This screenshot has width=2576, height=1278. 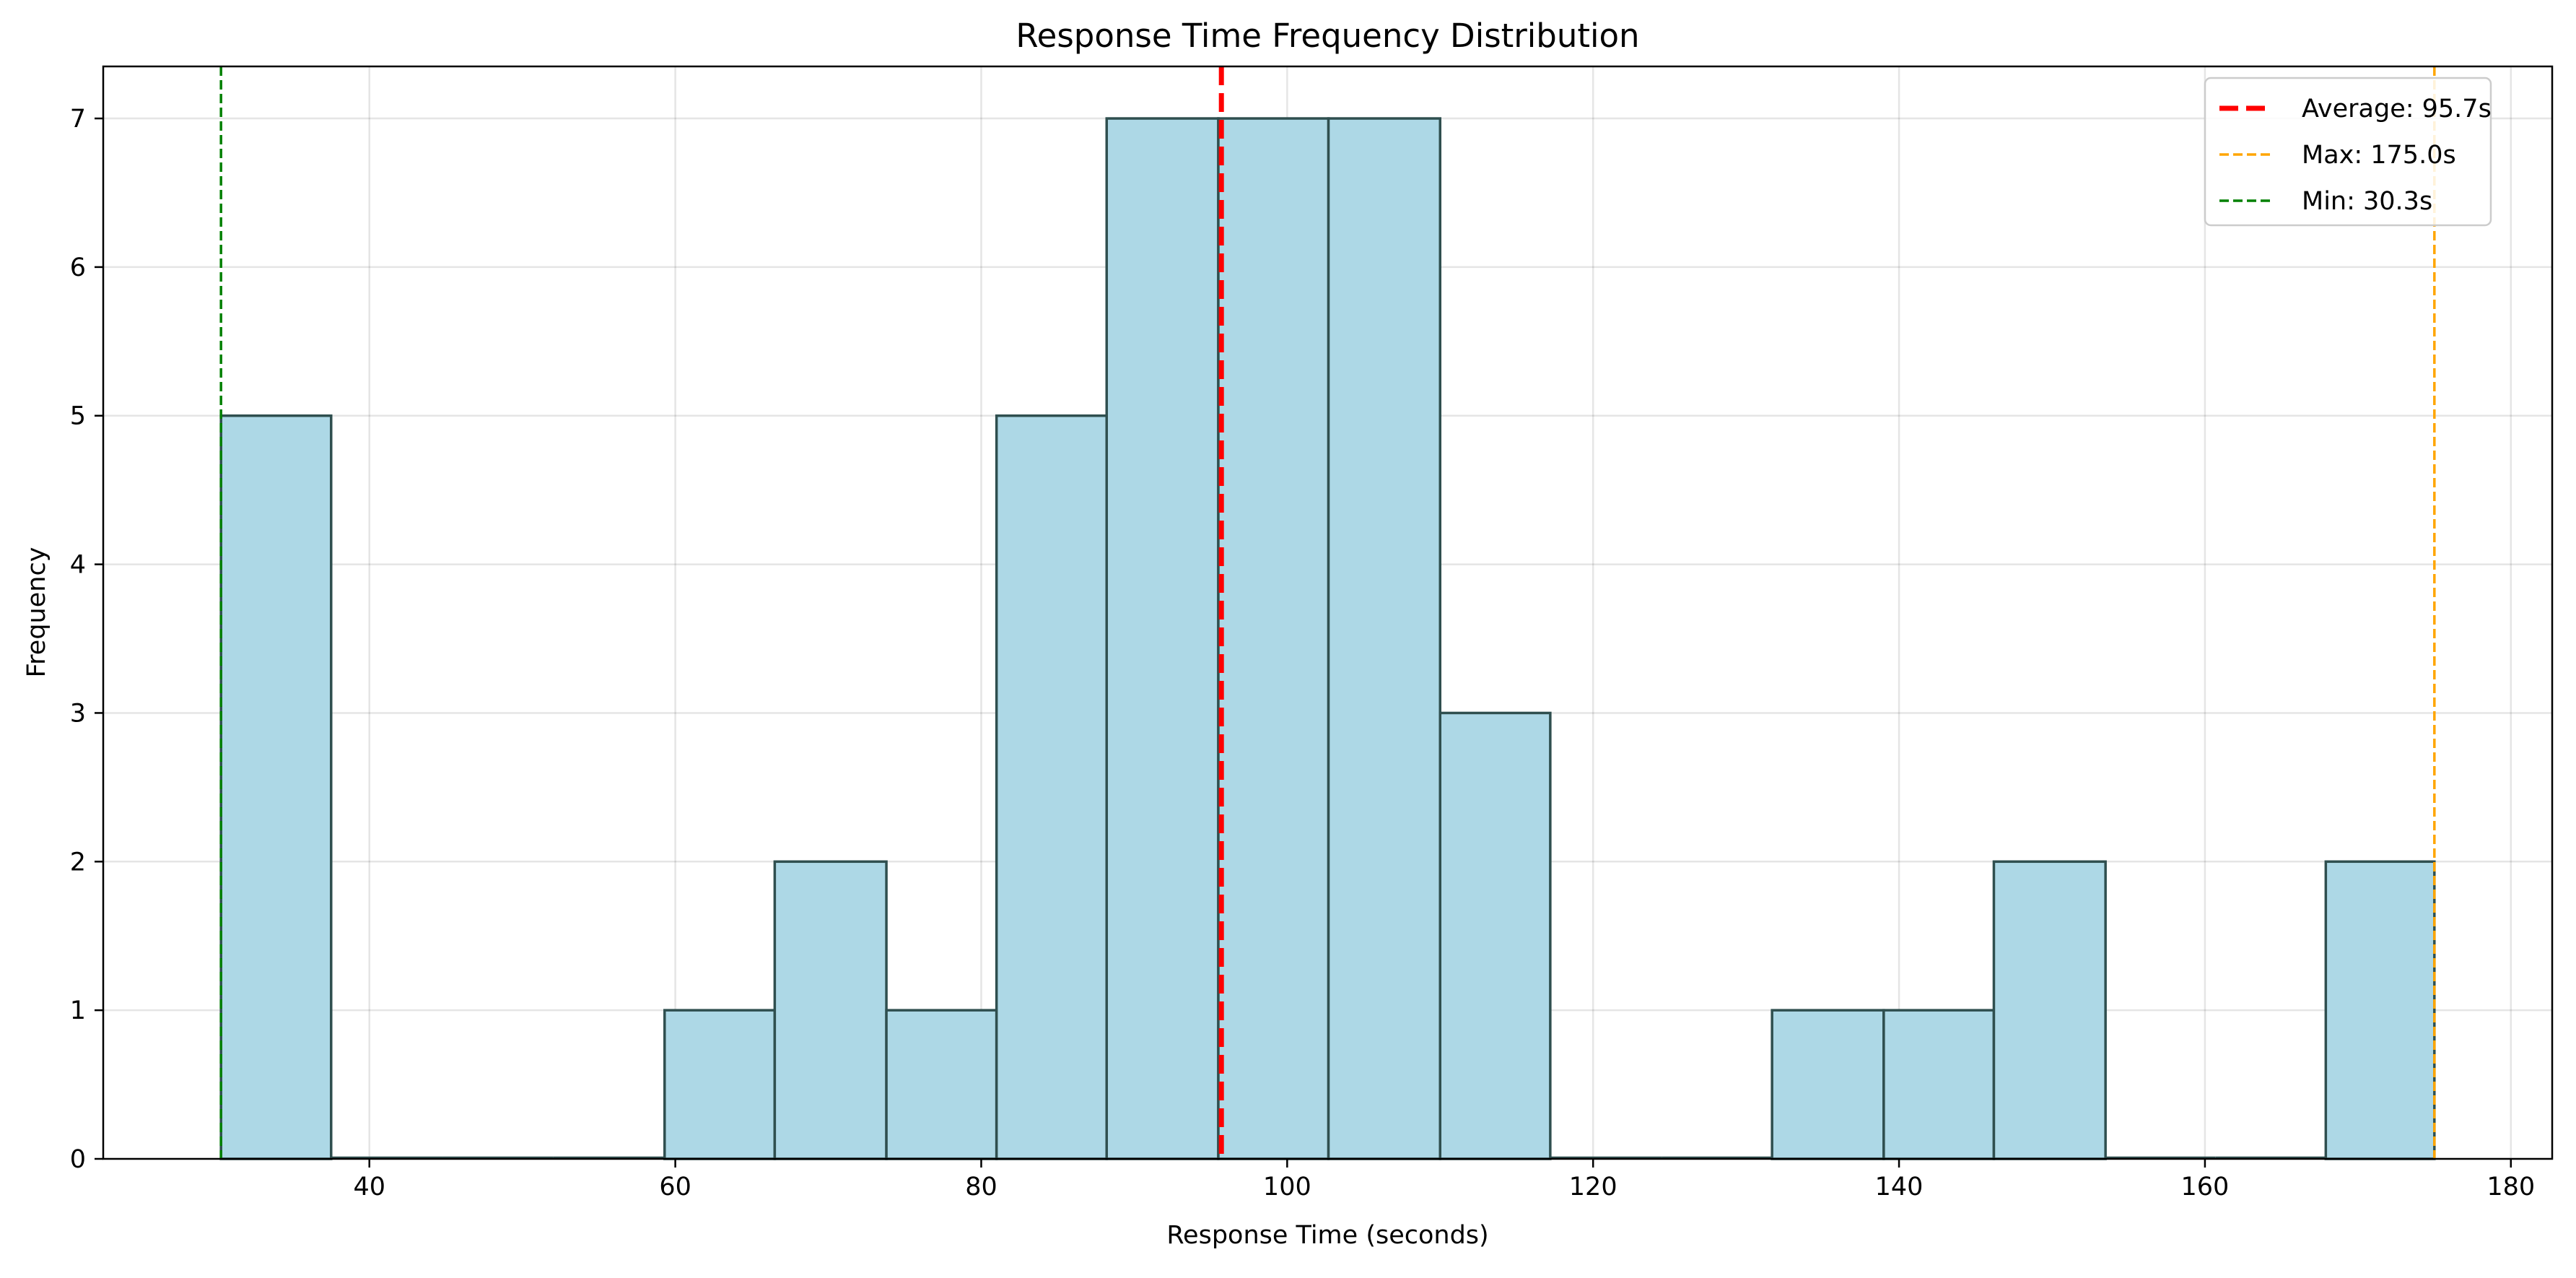 What do you see at coordinates (2367, 202) in the screenshot?
I see `legend-label: Min: 30.3s` at bounding box center [2367, 202].